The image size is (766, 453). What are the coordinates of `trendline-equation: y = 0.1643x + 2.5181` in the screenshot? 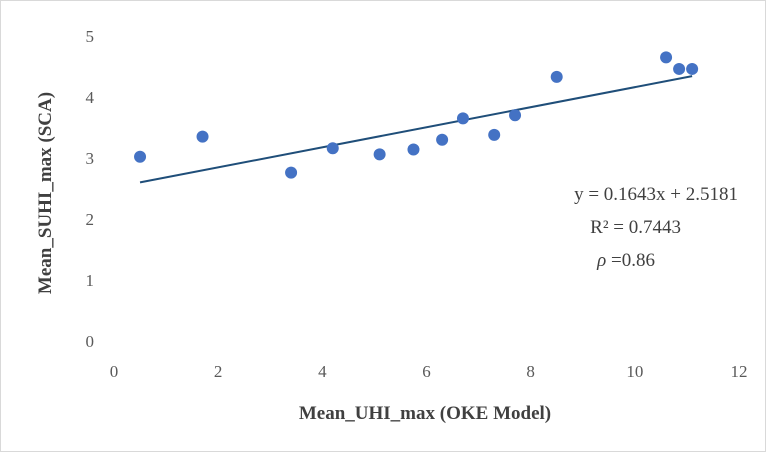 It's located at (656, 194).